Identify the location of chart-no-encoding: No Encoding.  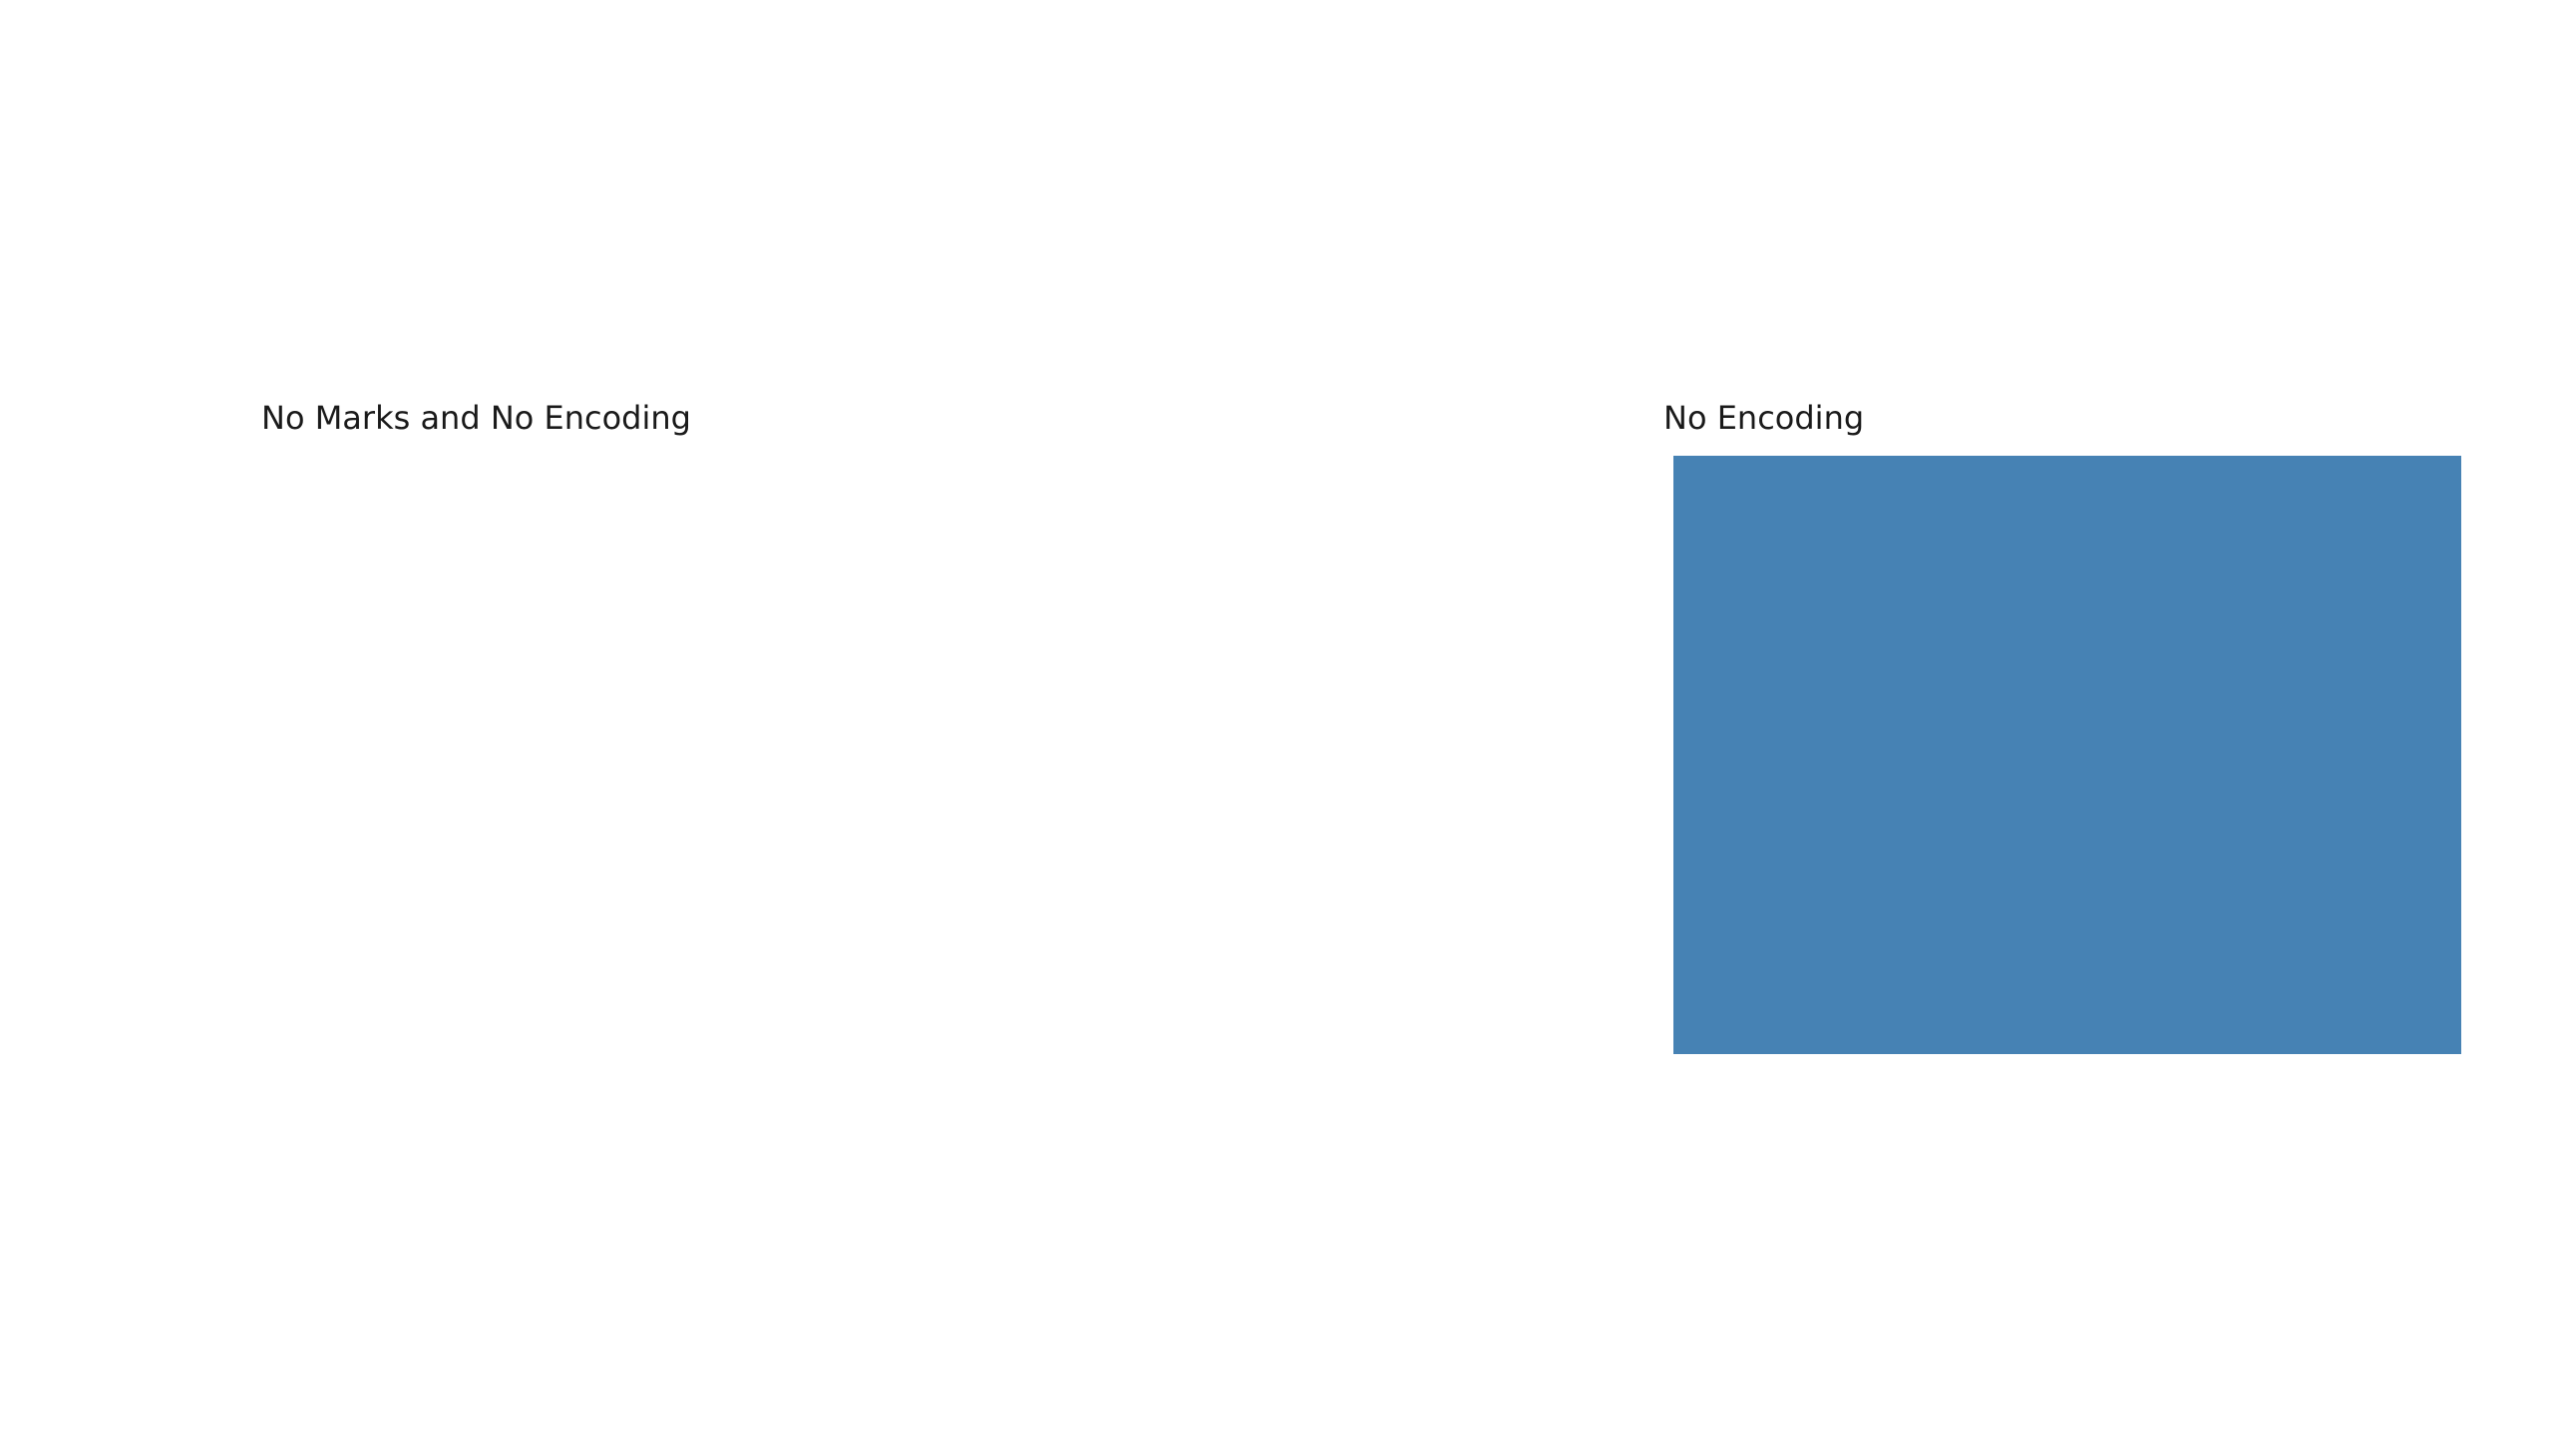
(2062, 728).